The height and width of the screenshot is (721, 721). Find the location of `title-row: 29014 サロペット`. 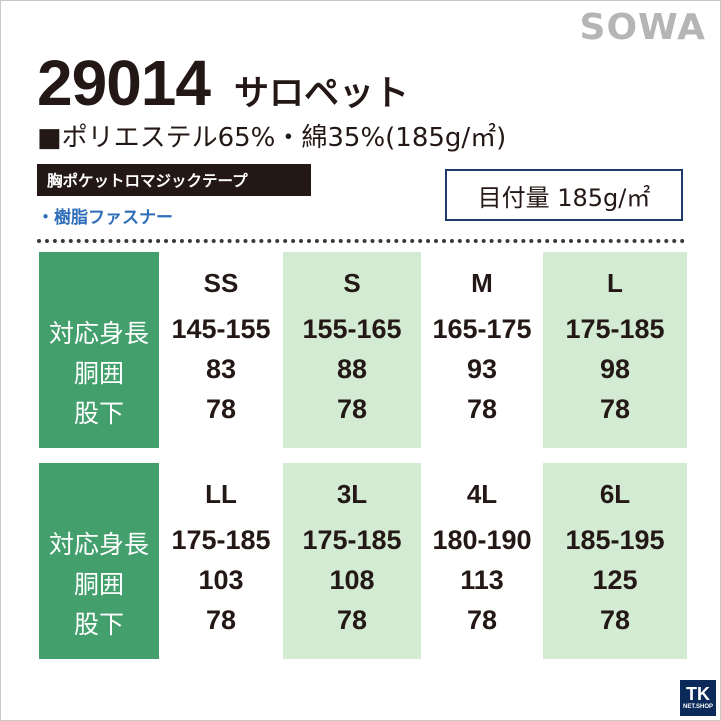

title-row: 29014 サロペット is located at coordinates (223, 83).